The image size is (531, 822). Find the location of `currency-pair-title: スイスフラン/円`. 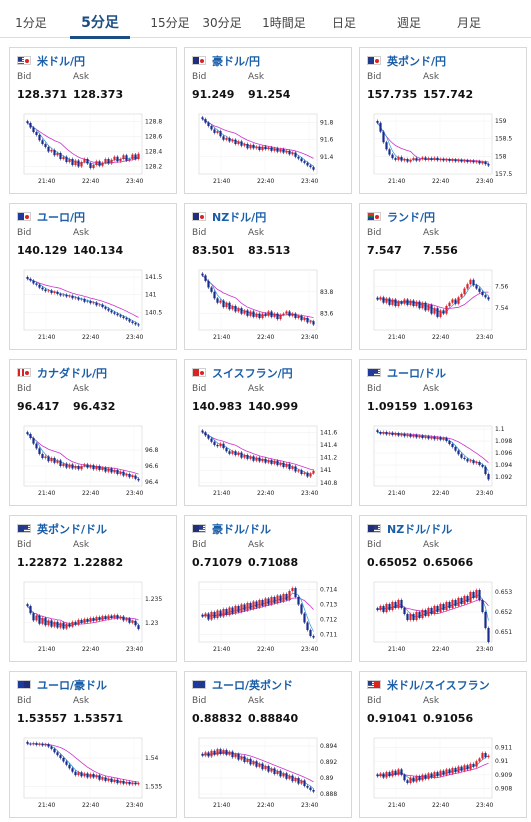

currency-pair-title: スイスフラン/円 is located at coordinates (252, 373).